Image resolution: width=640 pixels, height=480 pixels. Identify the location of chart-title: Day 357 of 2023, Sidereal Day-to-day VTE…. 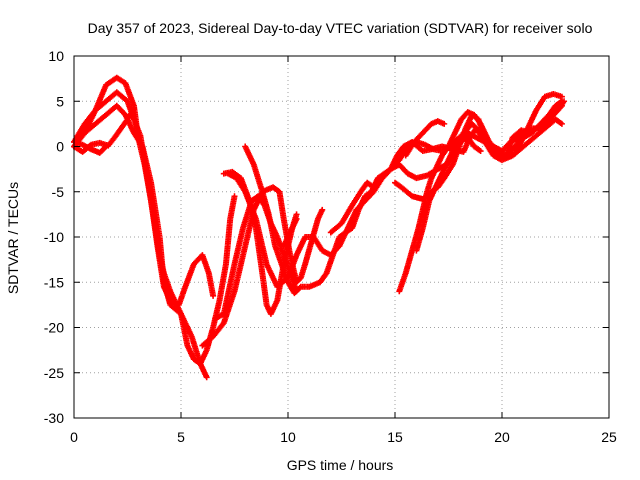
(340, 28).